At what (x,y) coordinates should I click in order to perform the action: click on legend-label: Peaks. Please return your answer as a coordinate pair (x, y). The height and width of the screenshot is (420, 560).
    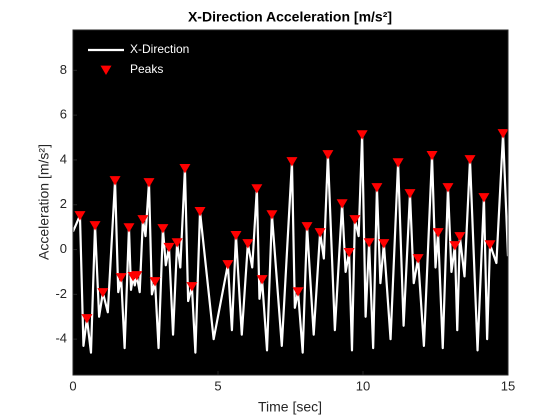
    Looking at the image, I should click on (146, 69).